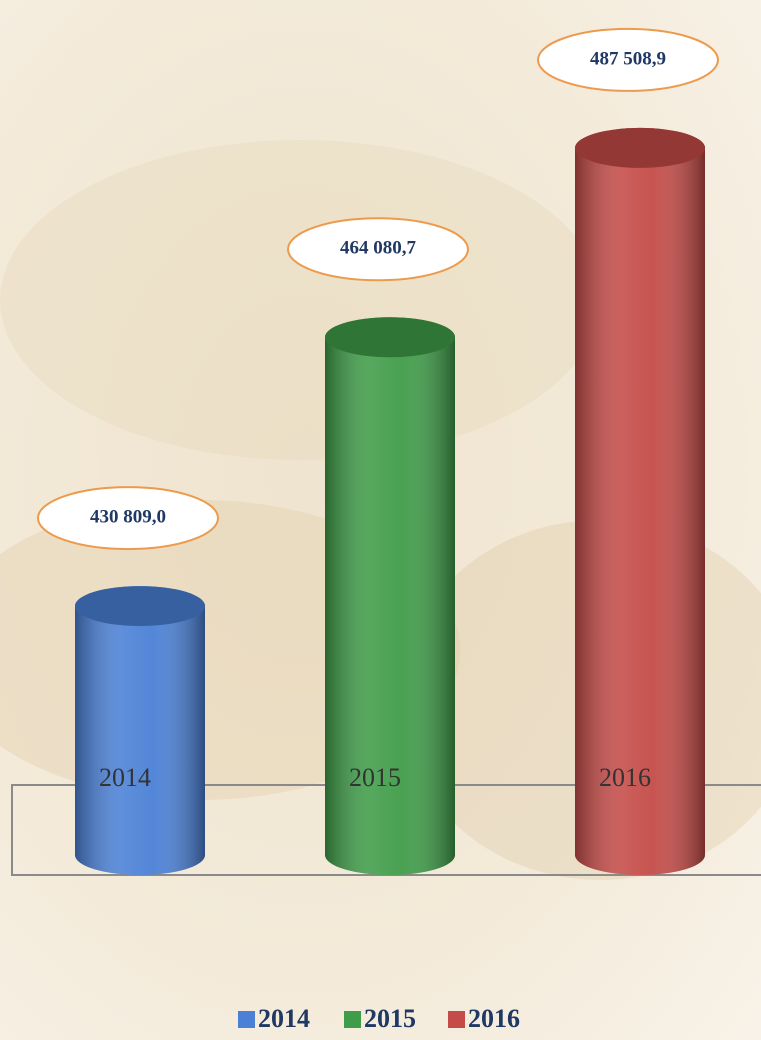 The image size is (761, 1040). What do you see at coordinates (284, 1018) in the screenshot?
I see `legend-label: 2014` at bounding box center [284, 1018].